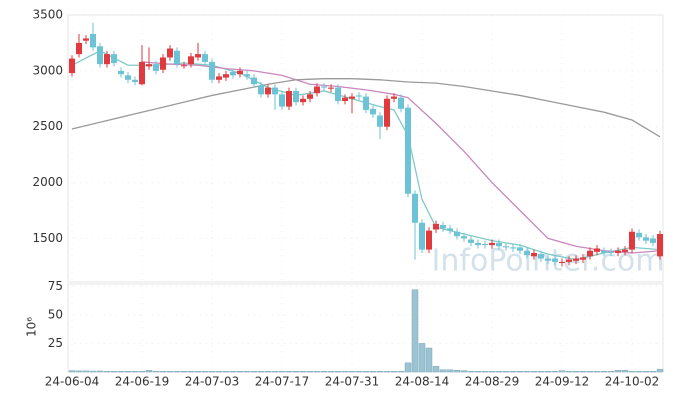 The height and width of the screenshot is (401, 673). What do you see at coordinates (492, 382) in the screenshot?
I see `x-tick-label: 24-08-29` at bounding box center [492, 382].